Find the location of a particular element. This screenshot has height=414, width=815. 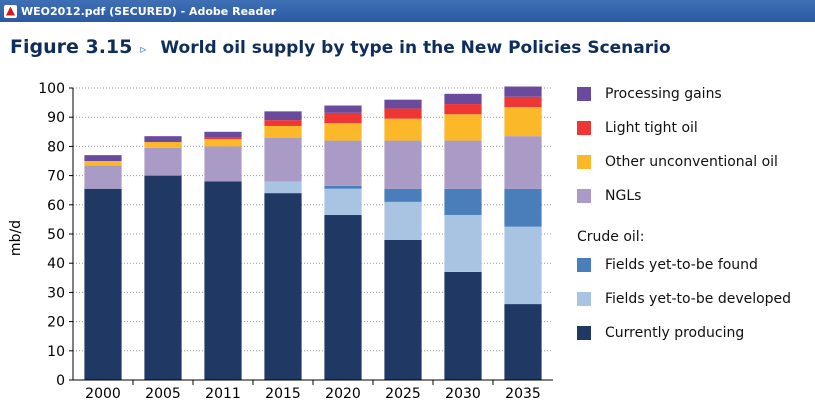

y-tick-label: 80 is located at coordinates (56, 147).